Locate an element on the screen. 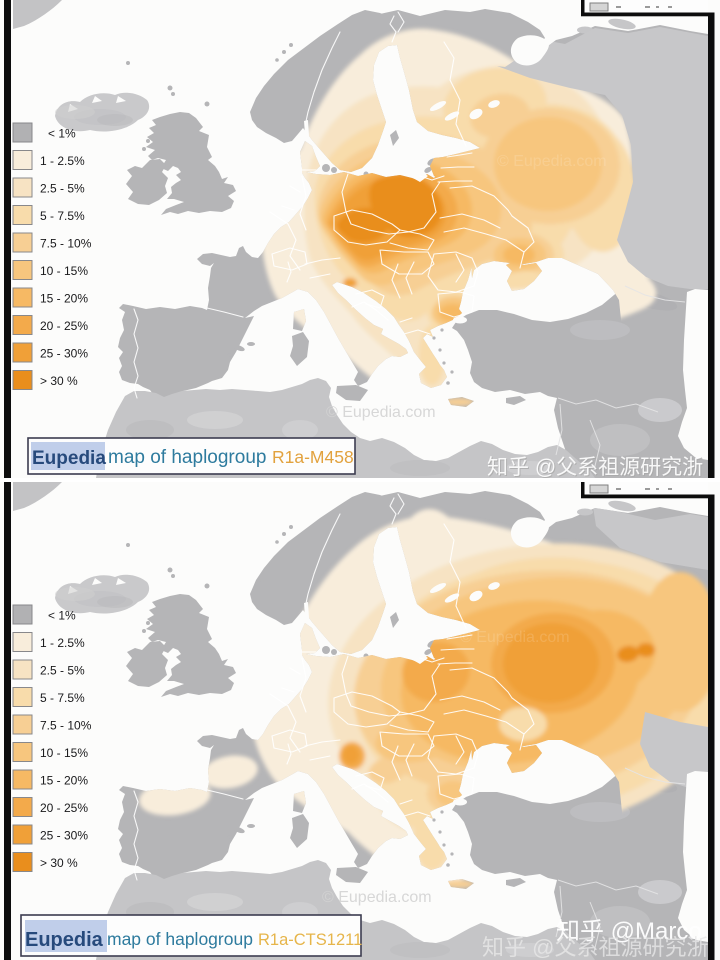  svg-text: R1a-M458 is located at coordinates (313, 457).